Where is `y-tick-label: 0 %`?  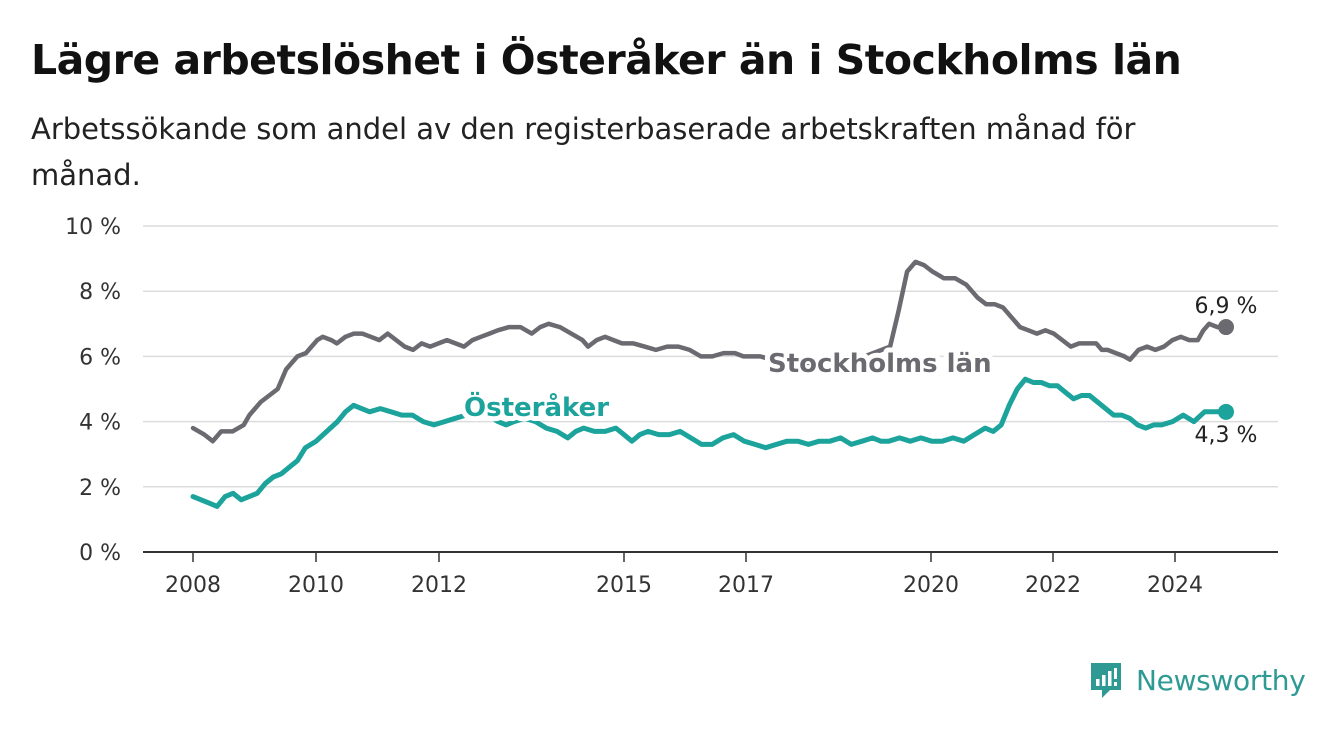
y-tick-label: 0 % is located at coordinates (100, 553).